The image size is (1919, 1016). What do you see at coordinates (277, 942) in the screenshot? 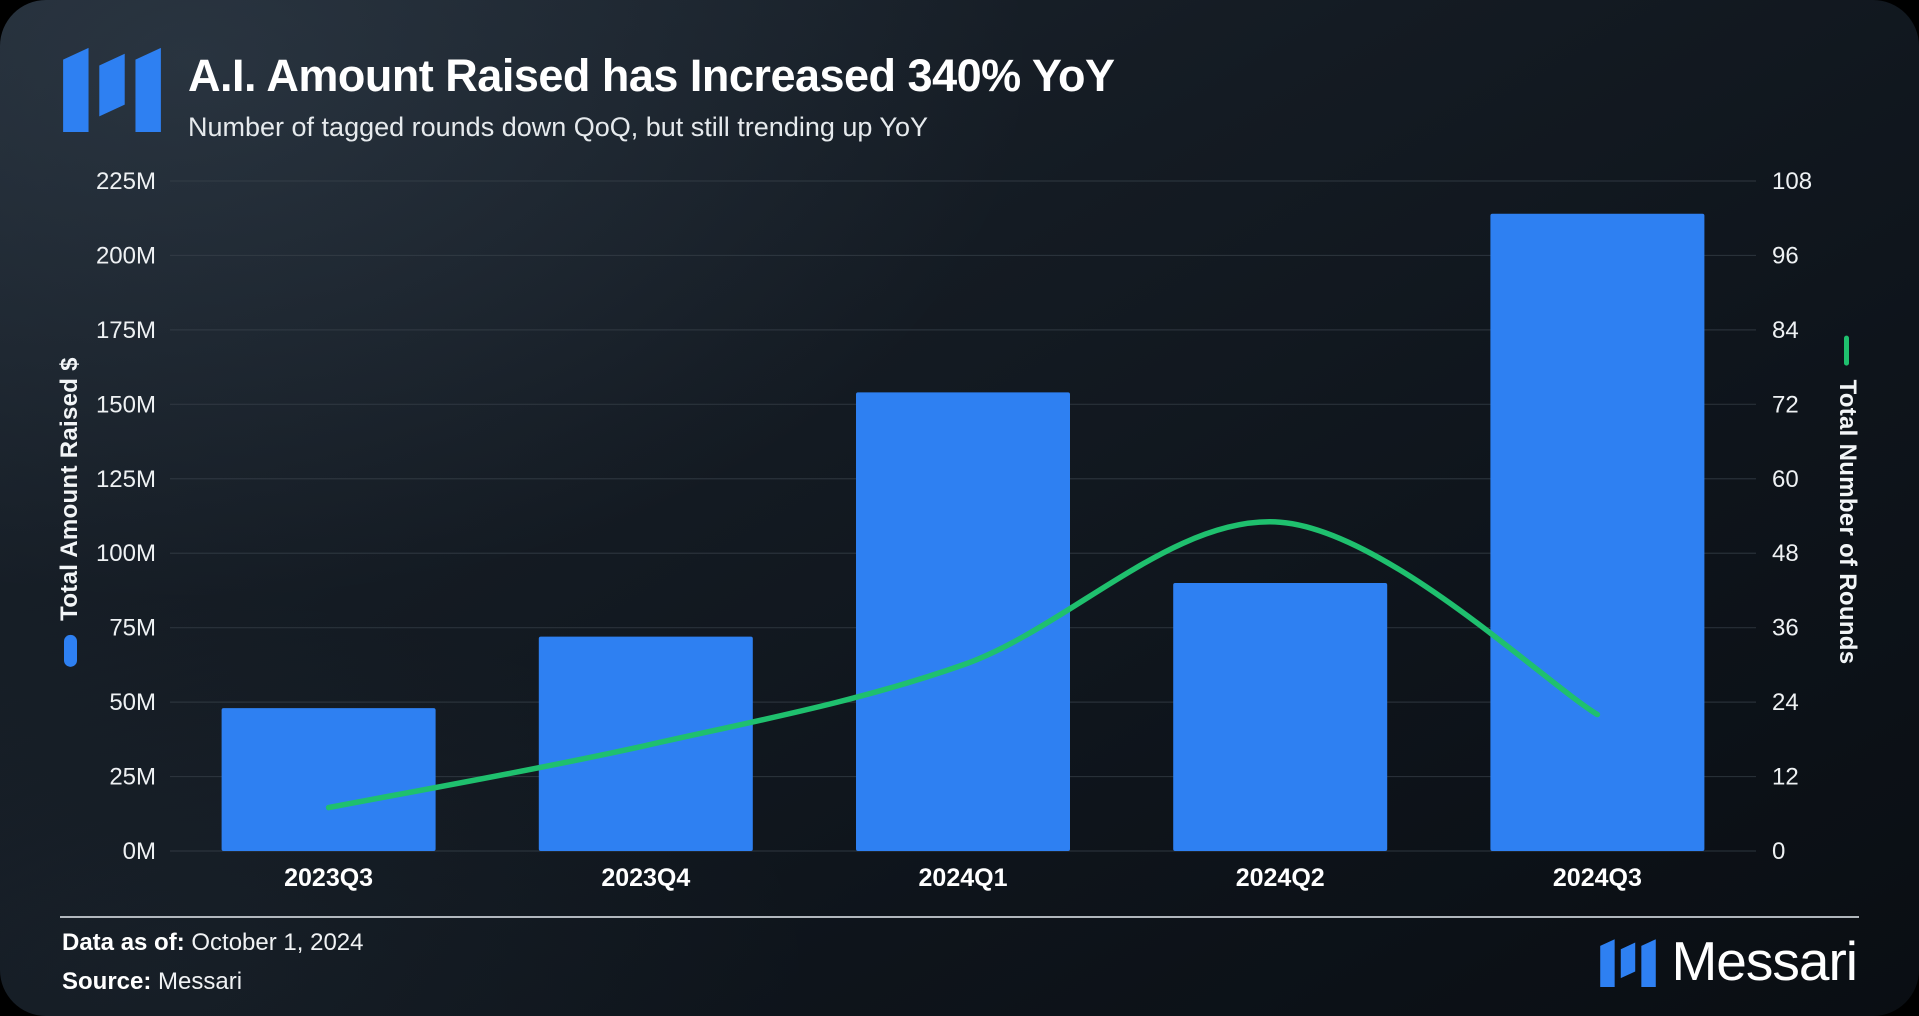
I see `data-as-of-value: October 1, 2024` at bounding box center [277, 942].